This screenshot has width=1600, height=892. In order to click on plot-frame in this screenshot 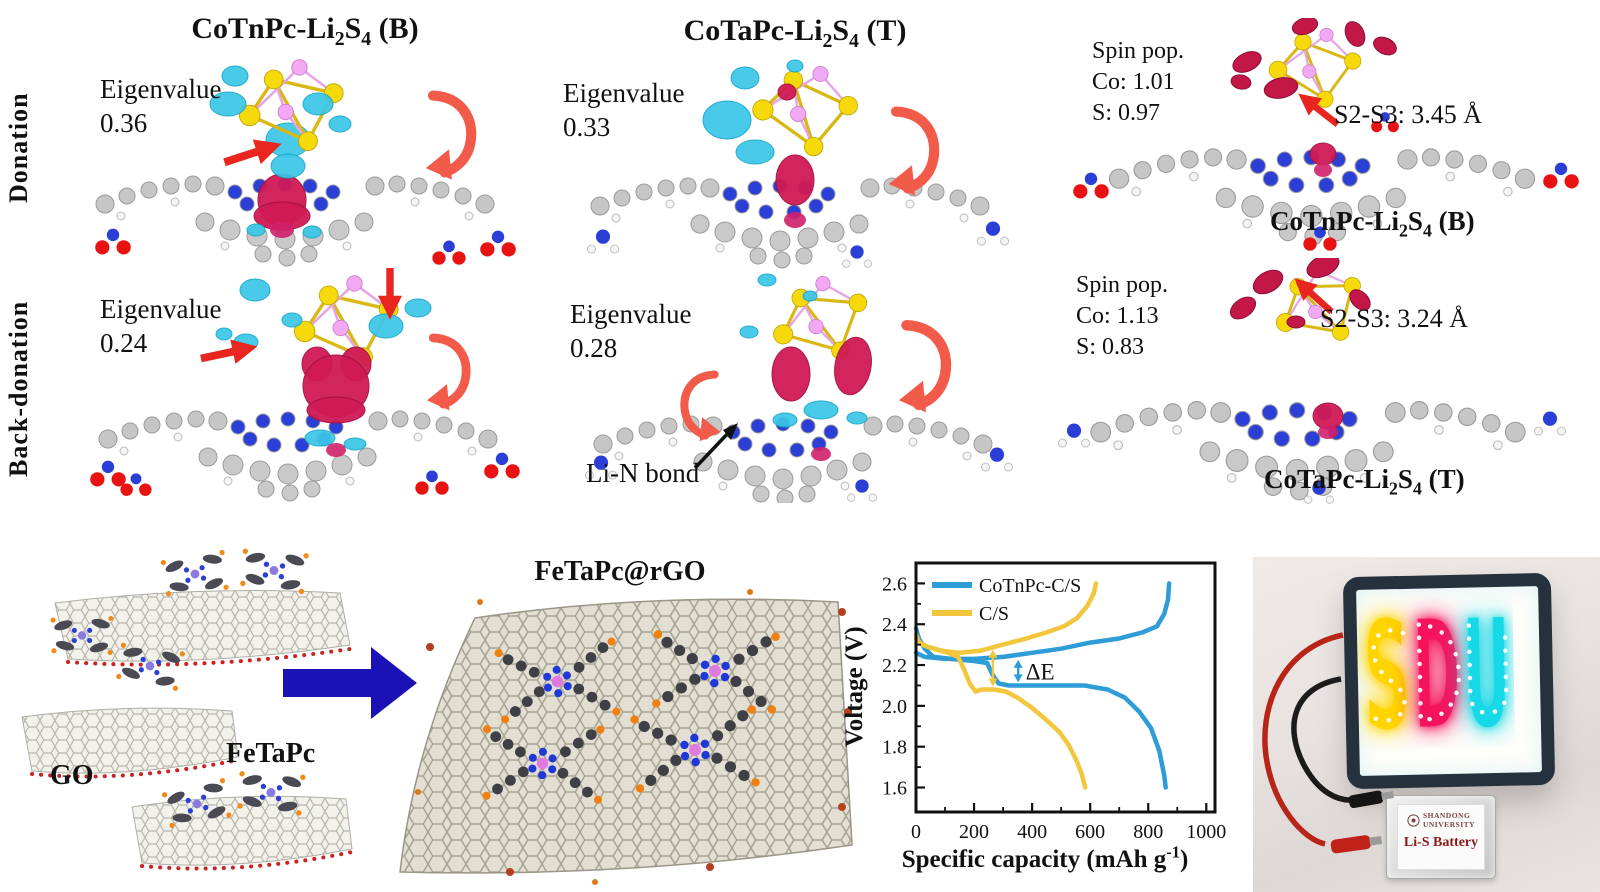, I will do `click(1065, 687)`.